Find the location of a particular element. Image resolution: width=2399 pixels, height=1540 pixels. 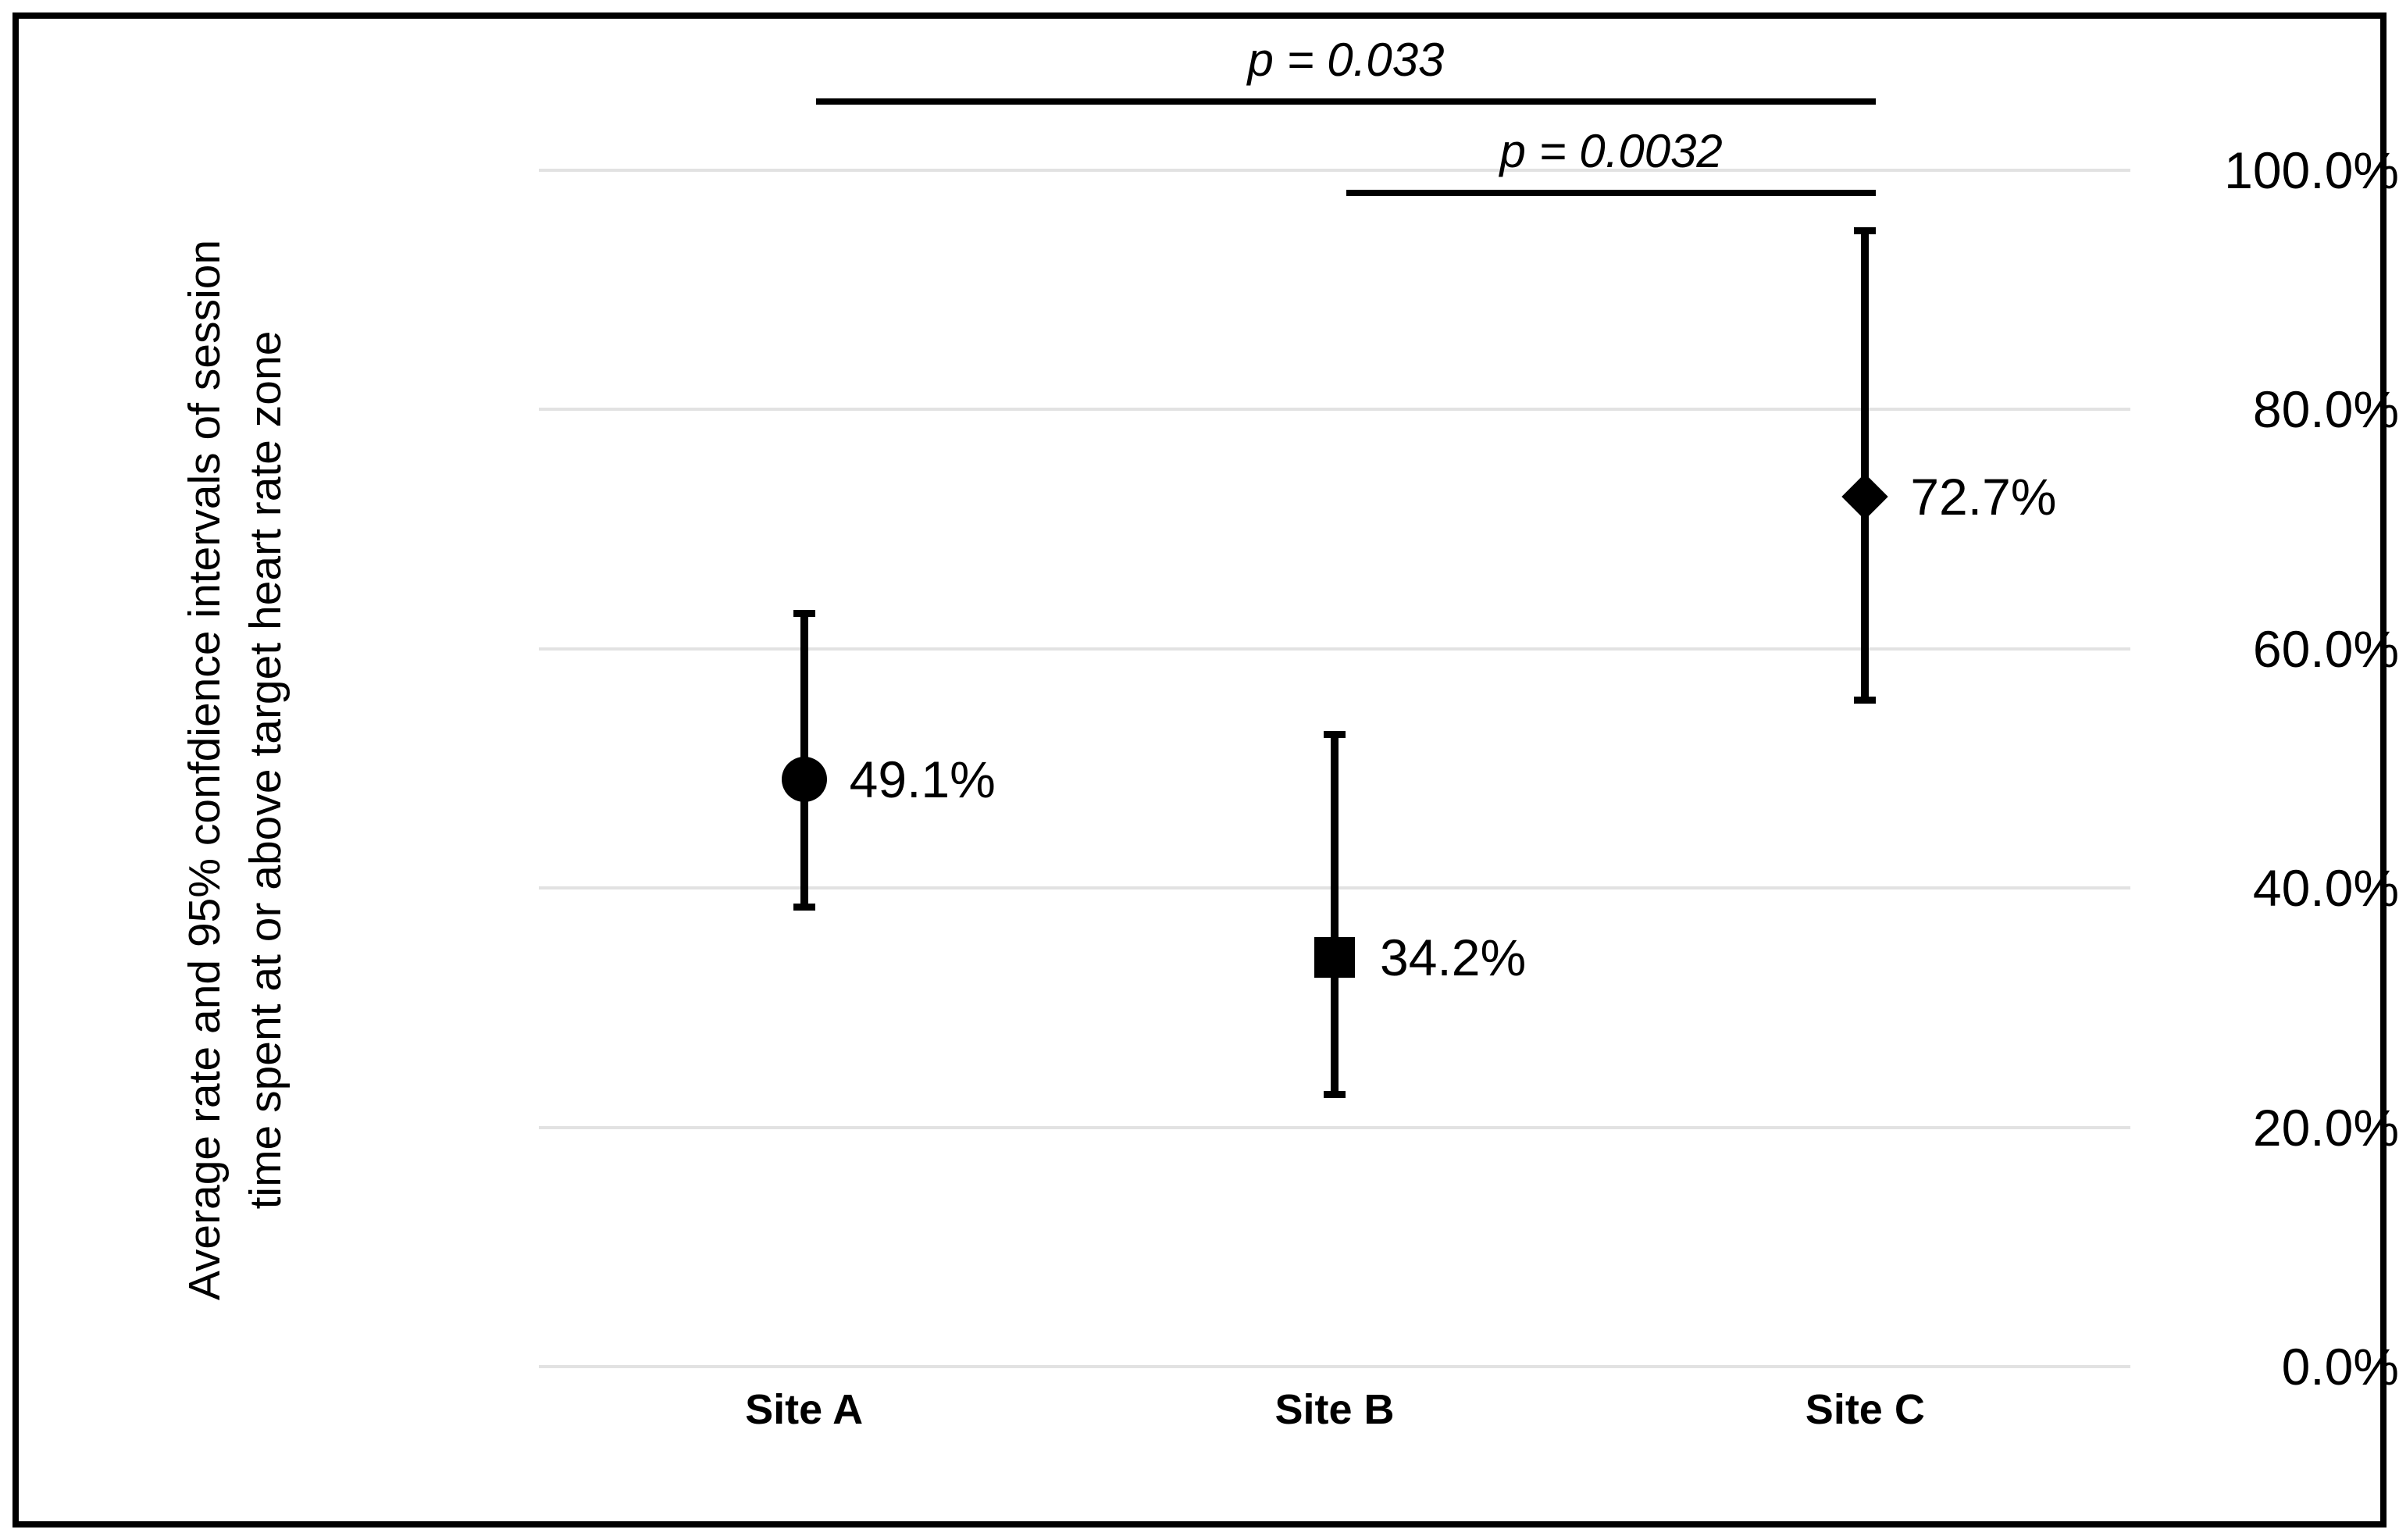

diamond-marker is located at coordinates (1865, 496).